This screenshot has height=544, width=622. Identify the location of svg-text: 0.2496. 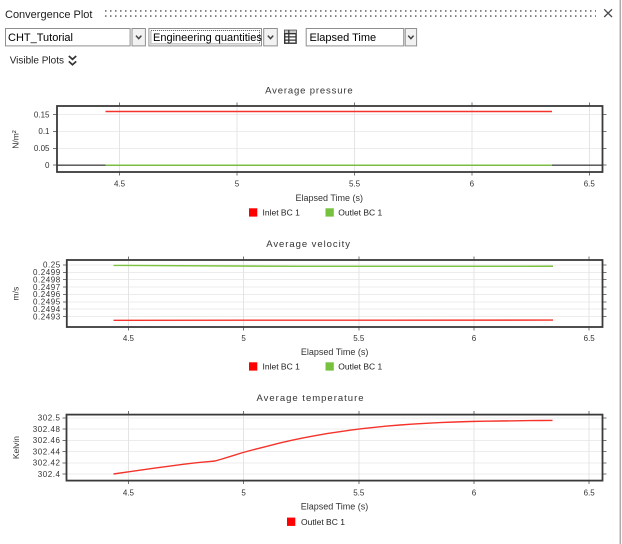
(47, 294).